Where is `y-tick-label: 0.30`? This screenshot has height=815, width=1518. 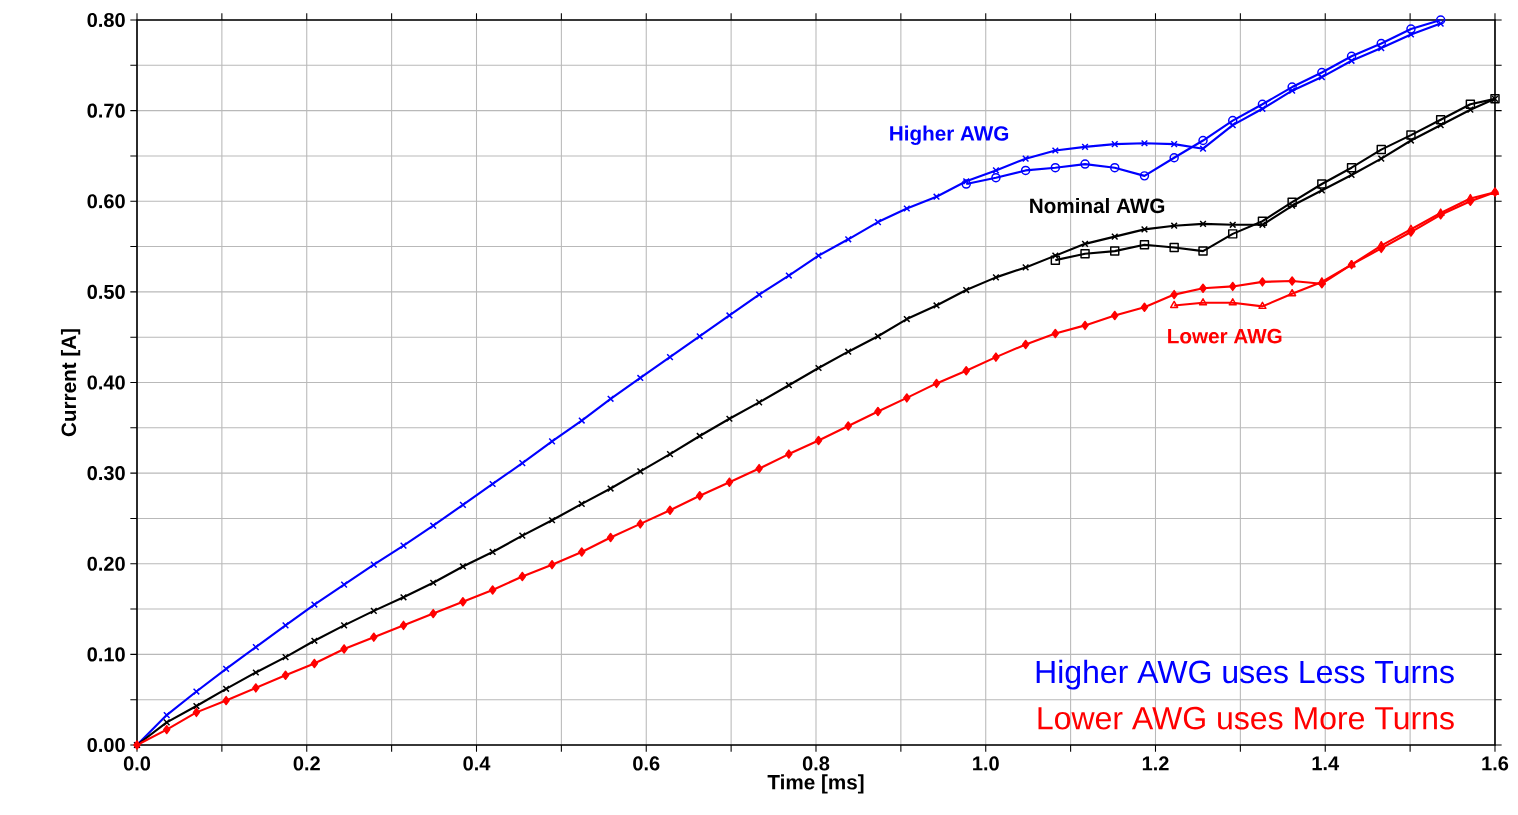 y-tick-label: 0.30 is located at coordinates (106, 473).